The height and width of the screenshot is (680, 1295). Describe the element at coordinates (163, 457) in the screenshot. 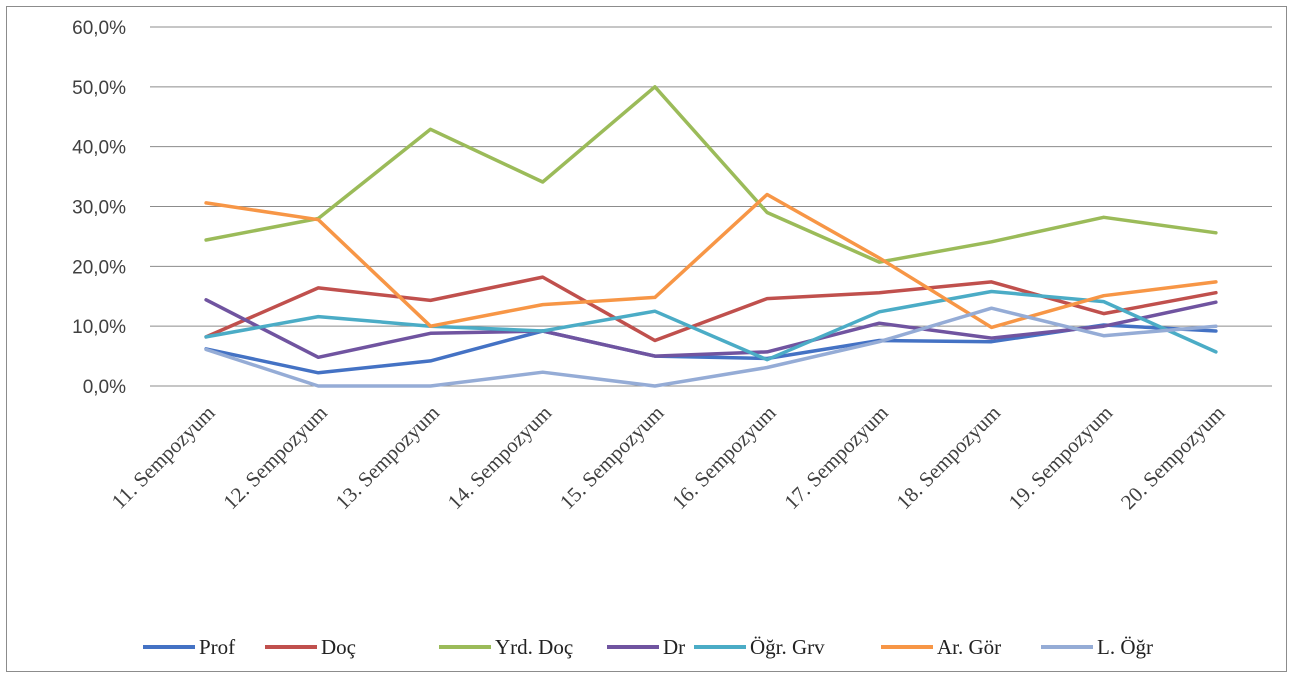

I see `x-tick-label: 11. Sempozyum` at that location.